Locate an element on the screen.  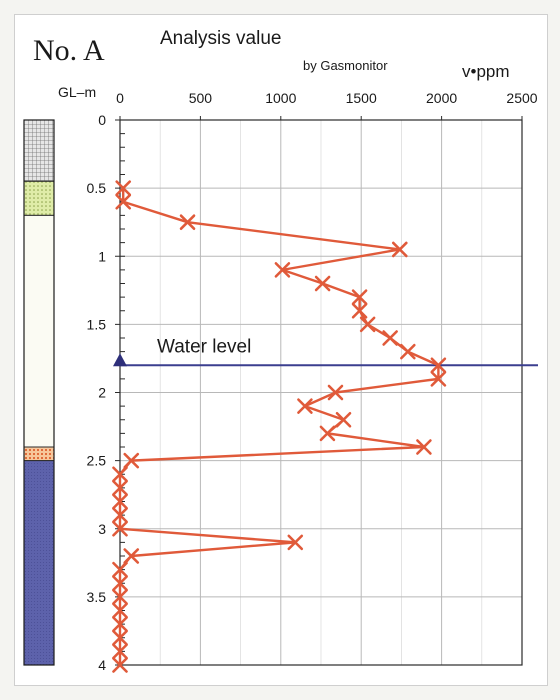
chart-title: Analysis value is located at coordinates (221, 38).